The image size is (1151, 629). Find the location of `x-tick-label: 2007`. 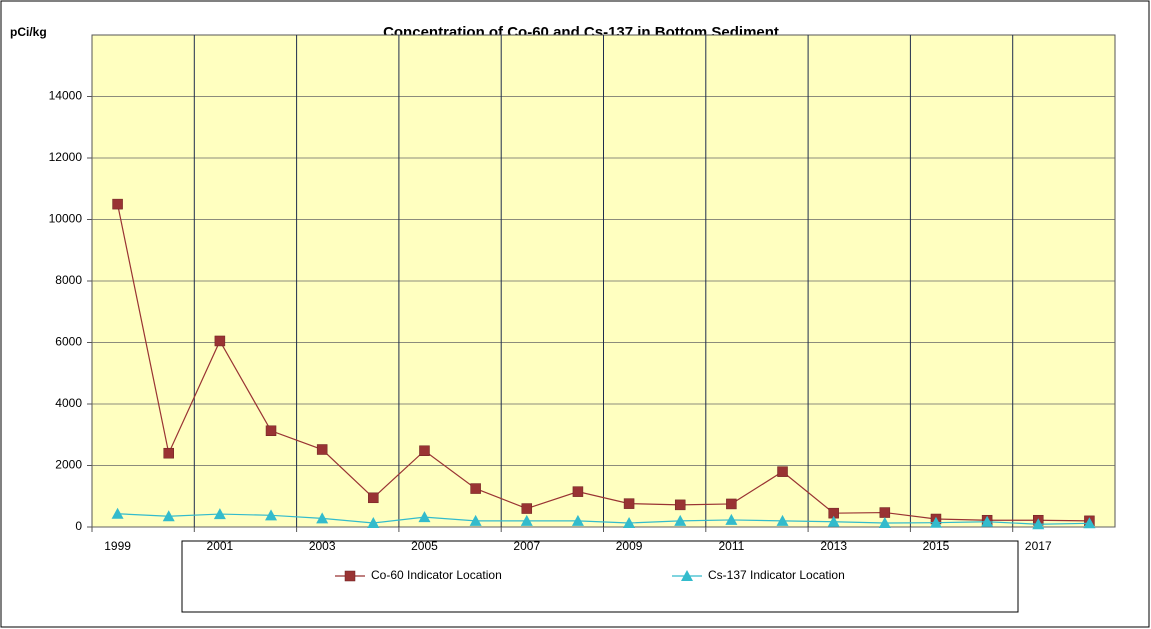

x-tick-label: 2007 is located at coordinates (526, 546).